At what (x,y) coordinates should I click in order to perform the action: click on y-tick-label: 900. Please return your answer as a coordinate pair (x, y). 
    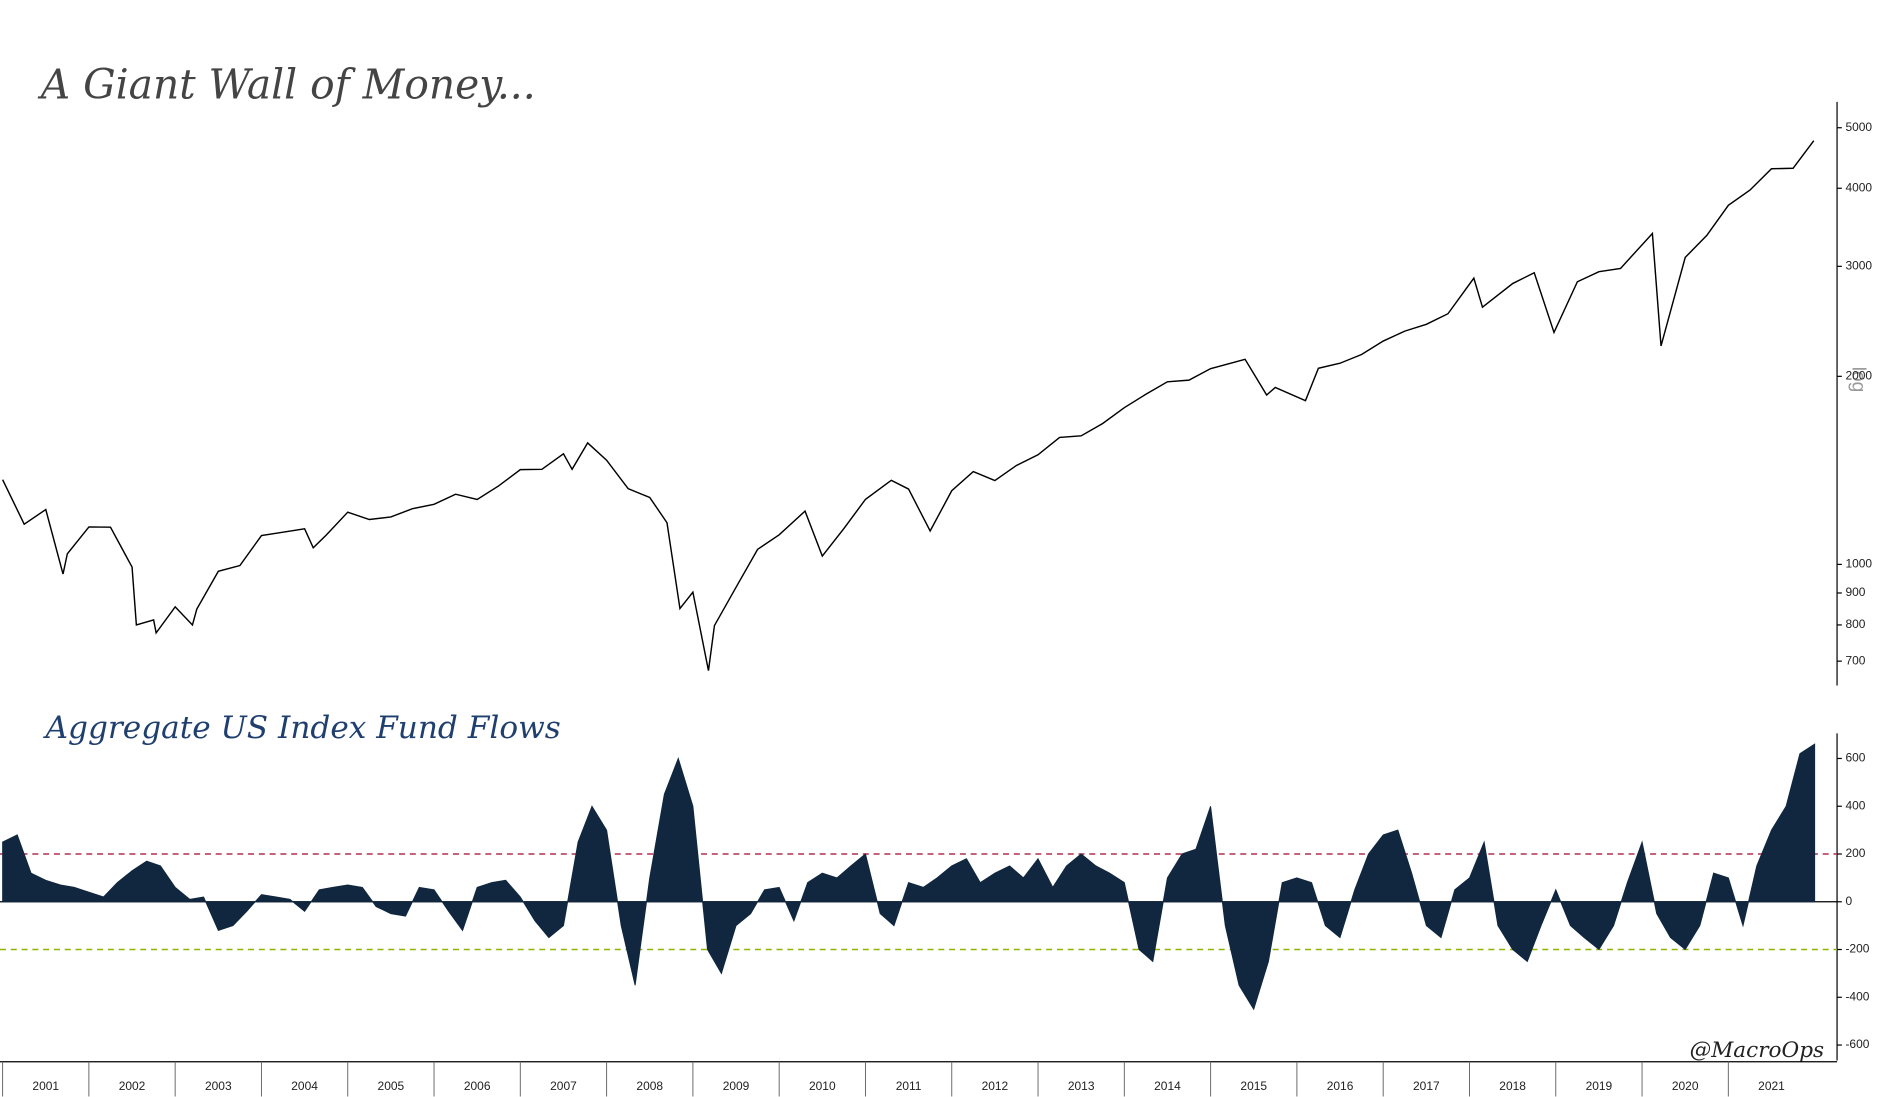
    Looking at the image, I should click on (1855, 592).